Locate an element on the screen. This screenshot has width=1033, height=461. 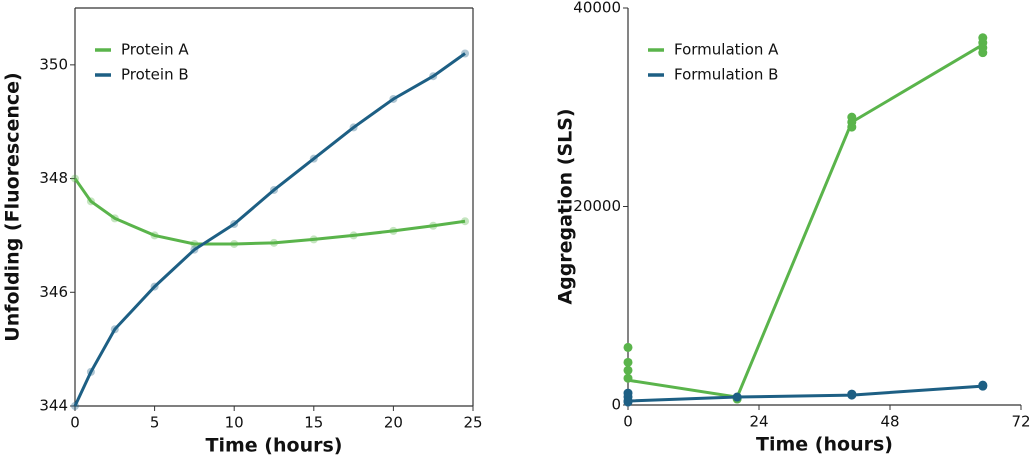
x-tick-label: 5 is located at coordinates (155, 423).